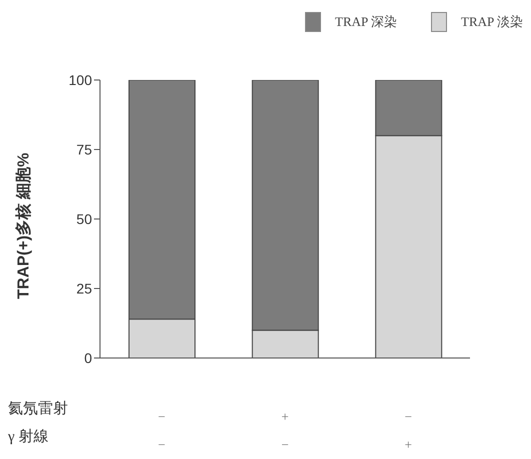  What do you see at coordinates (84, 288) in the screenshot?
I see `y-tick-label: 25` at bounding box center [84, 288].